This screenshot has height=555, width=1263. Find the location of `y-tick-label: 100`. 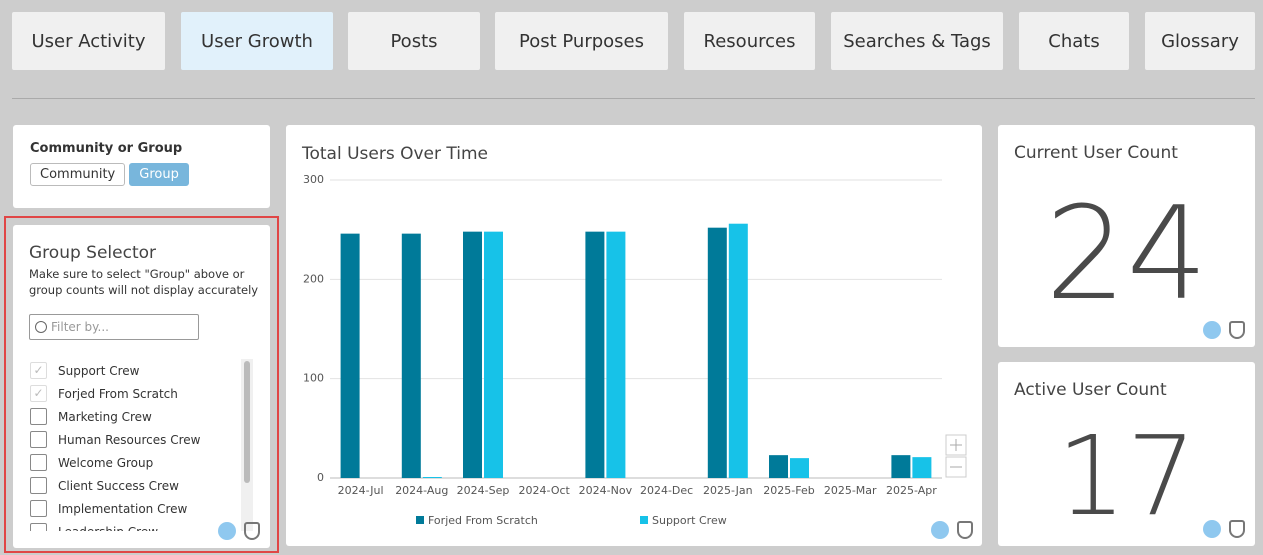

y-tick-label: 100 is located at coordinates (313, 378).